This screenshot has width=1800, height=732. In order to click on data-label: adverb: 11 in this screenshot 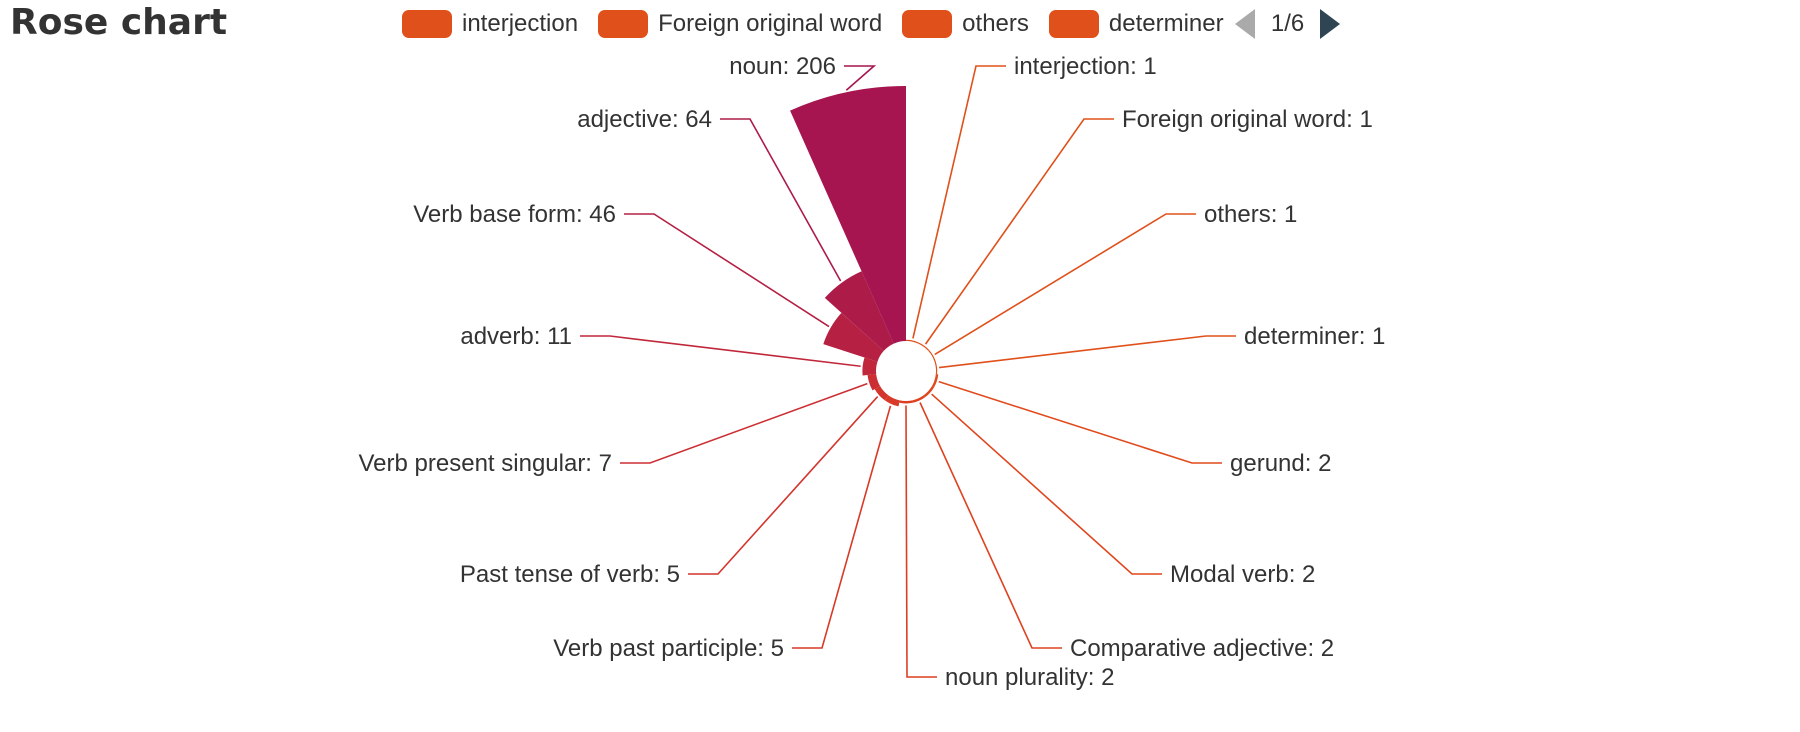, I will do `click(516, 336)`.